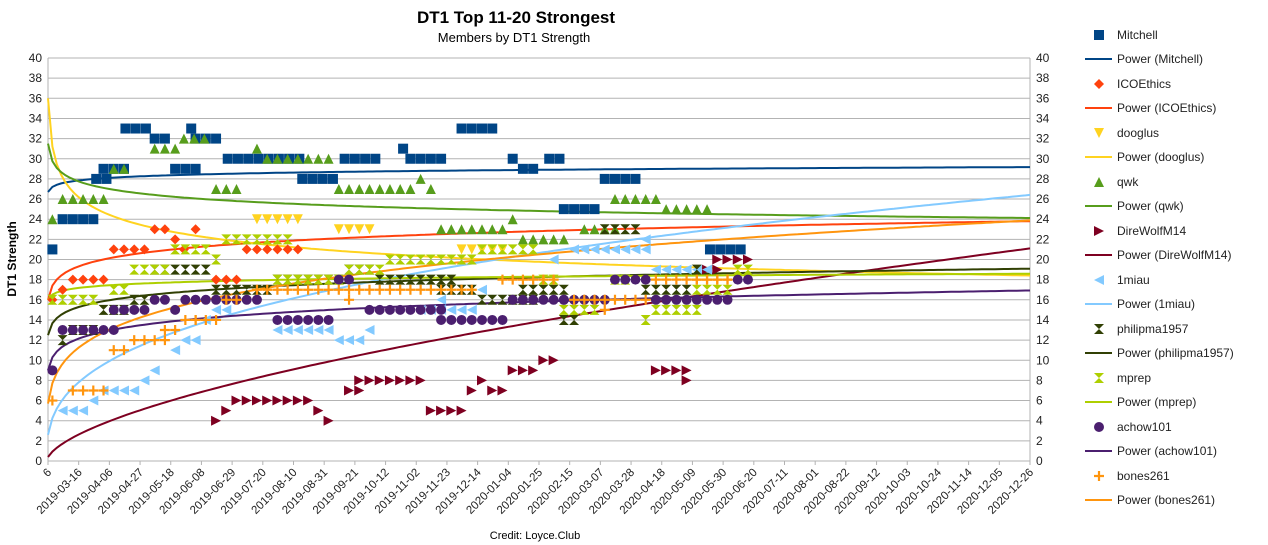  What do you see at coordinates (1043, 340) in the screenshot?
I see `y-tick-label-right: 12` at bounding box center [1043, 340].